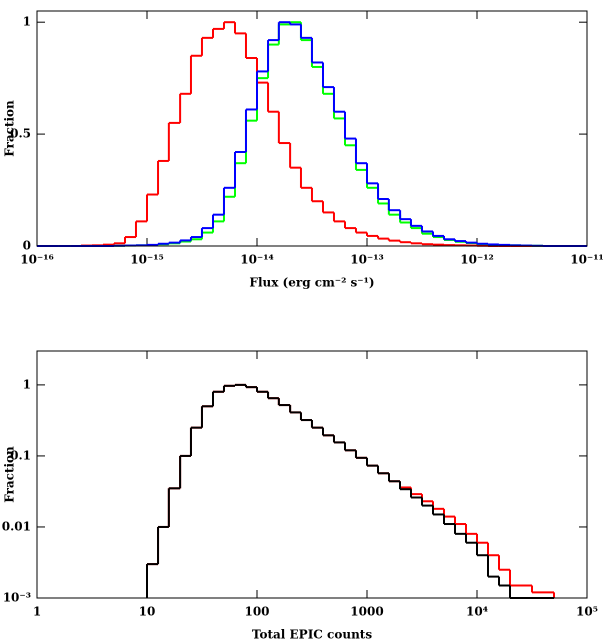 This screenshot has width=606, height=641. Describe the element at coordinates (37, 612) in the screenshot. I see `x-tick-label: 1` at that location.